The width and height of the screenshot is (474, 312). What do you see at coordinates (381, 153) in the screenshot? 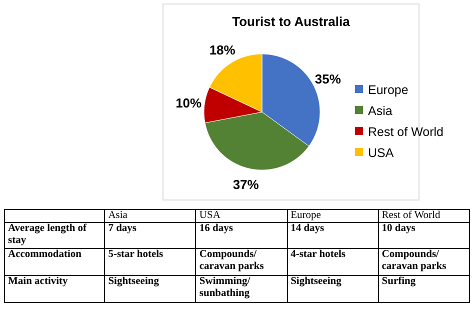
I see `legend-label: USA` at bounding box center [381, 153].